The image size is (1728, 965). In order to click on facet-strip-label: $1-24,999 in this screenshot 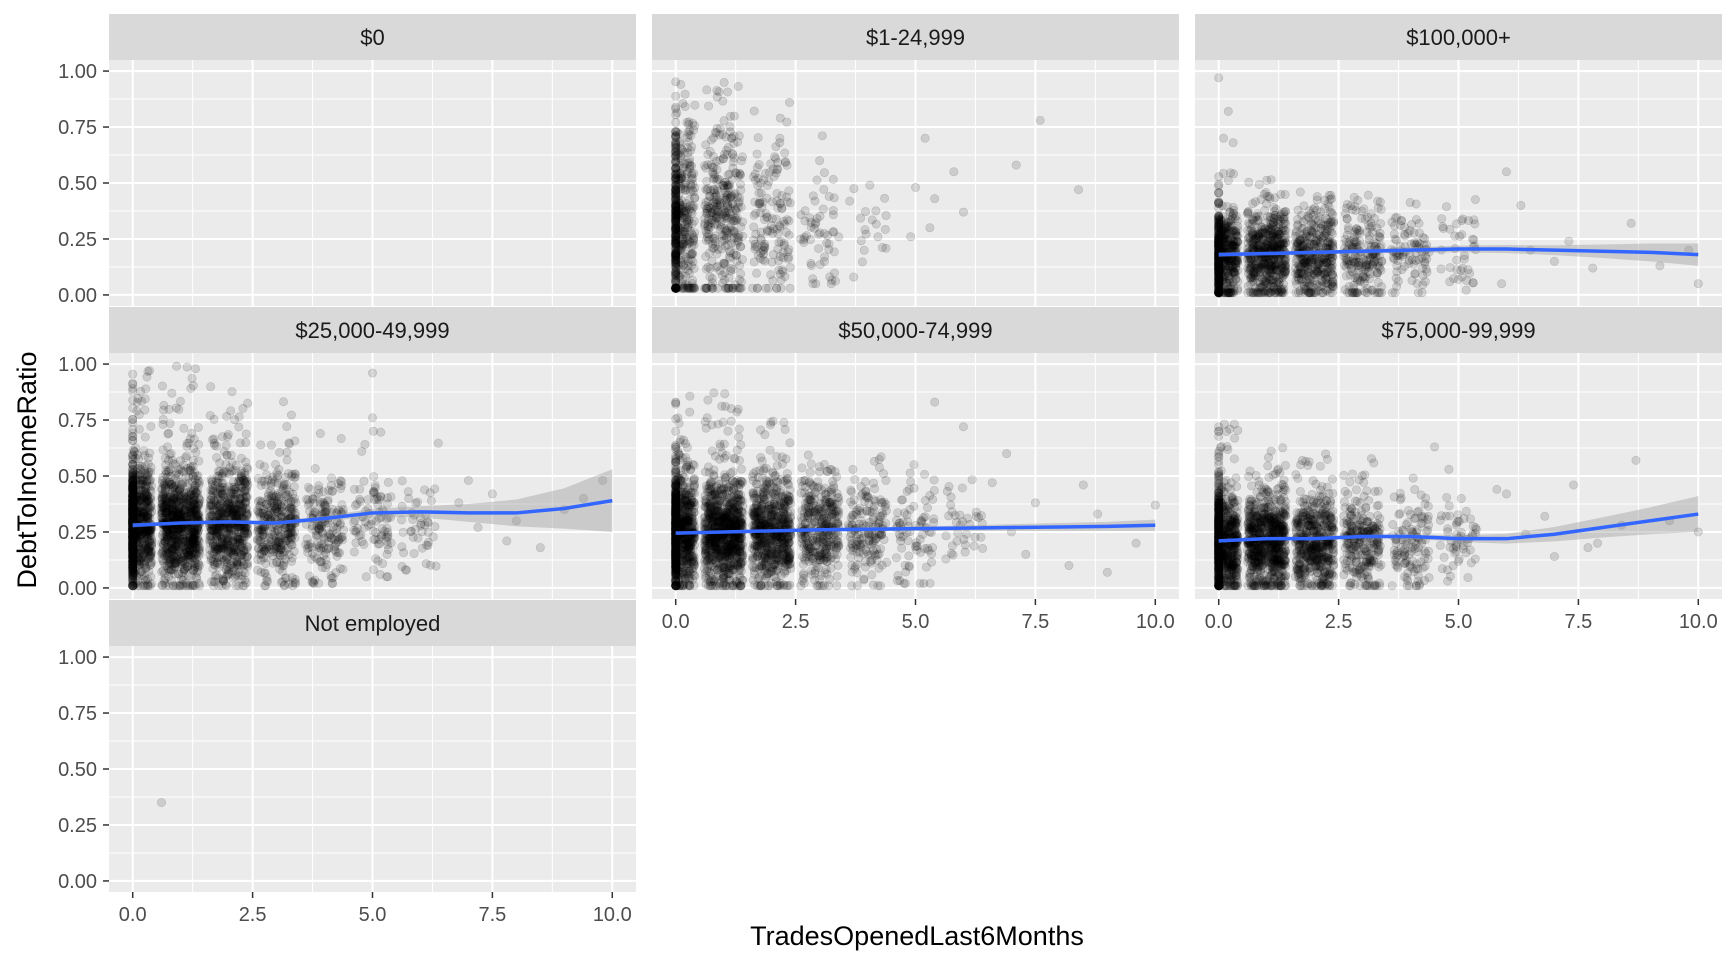, I will do `click(915, 37)`.